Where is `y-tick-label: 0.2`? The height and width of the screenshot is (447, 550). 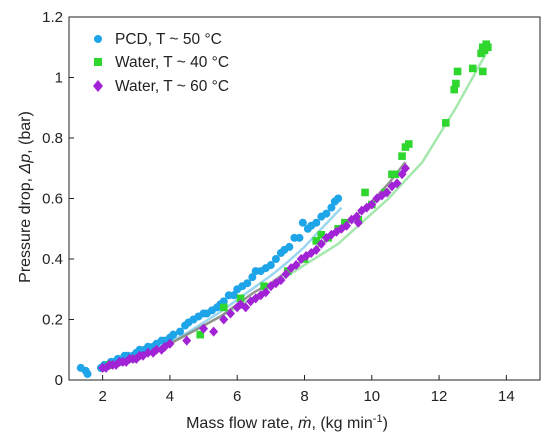
y-tick-label: 0.2 is located at coordinates (52, 320).